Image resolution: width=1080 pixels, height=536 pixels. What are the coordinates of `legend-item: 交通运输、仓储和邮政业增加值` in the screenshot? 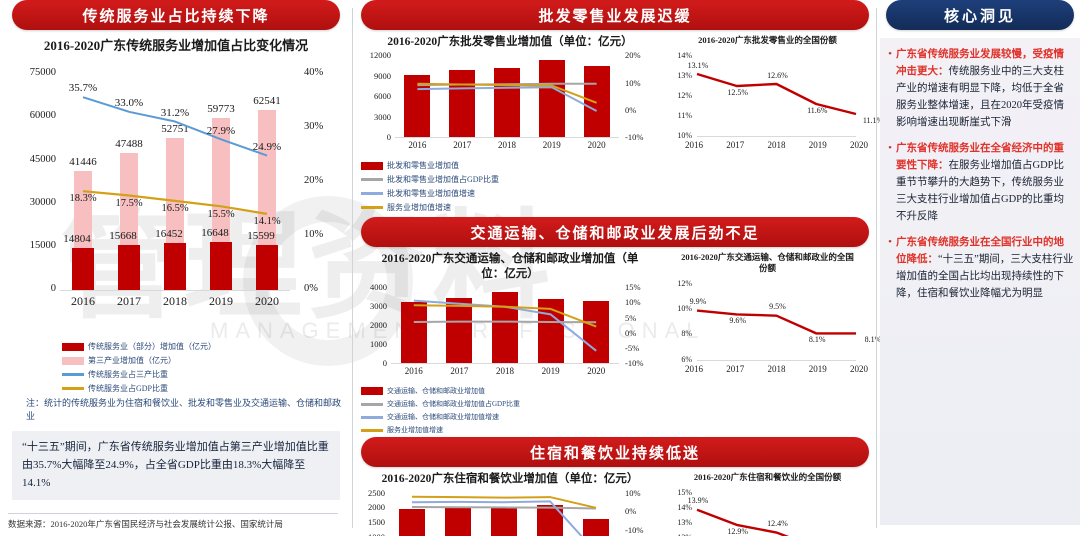 It's located at (435, 391).